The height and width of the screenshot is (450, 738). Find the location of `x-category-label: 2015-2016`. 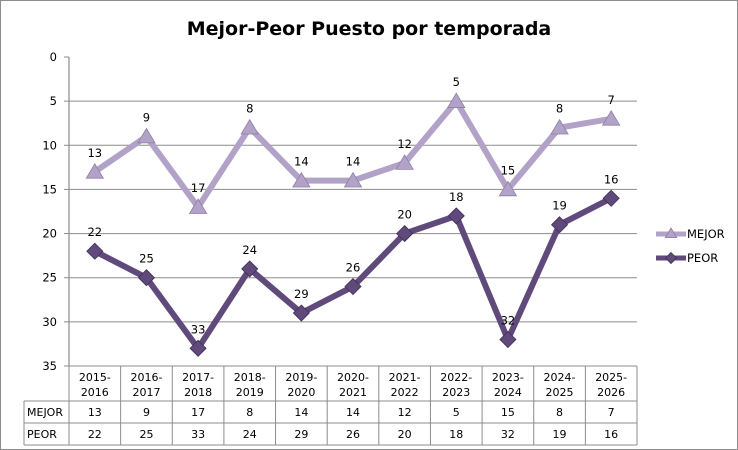

x-category-label: 2015-2016 is located at coordinates (95, 385).